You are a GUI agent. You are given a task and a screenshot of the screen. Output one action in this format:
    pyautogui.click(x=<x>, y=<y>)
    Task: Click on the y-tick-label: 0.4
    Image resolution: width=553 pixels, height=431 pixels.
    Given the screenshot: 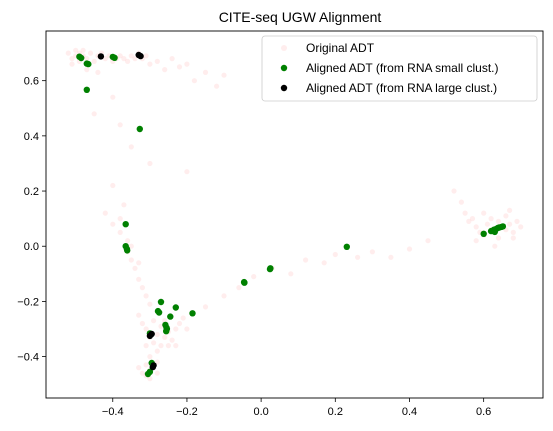 What is the action you would take?
    pyautogui.click(x=31, y=137)
    